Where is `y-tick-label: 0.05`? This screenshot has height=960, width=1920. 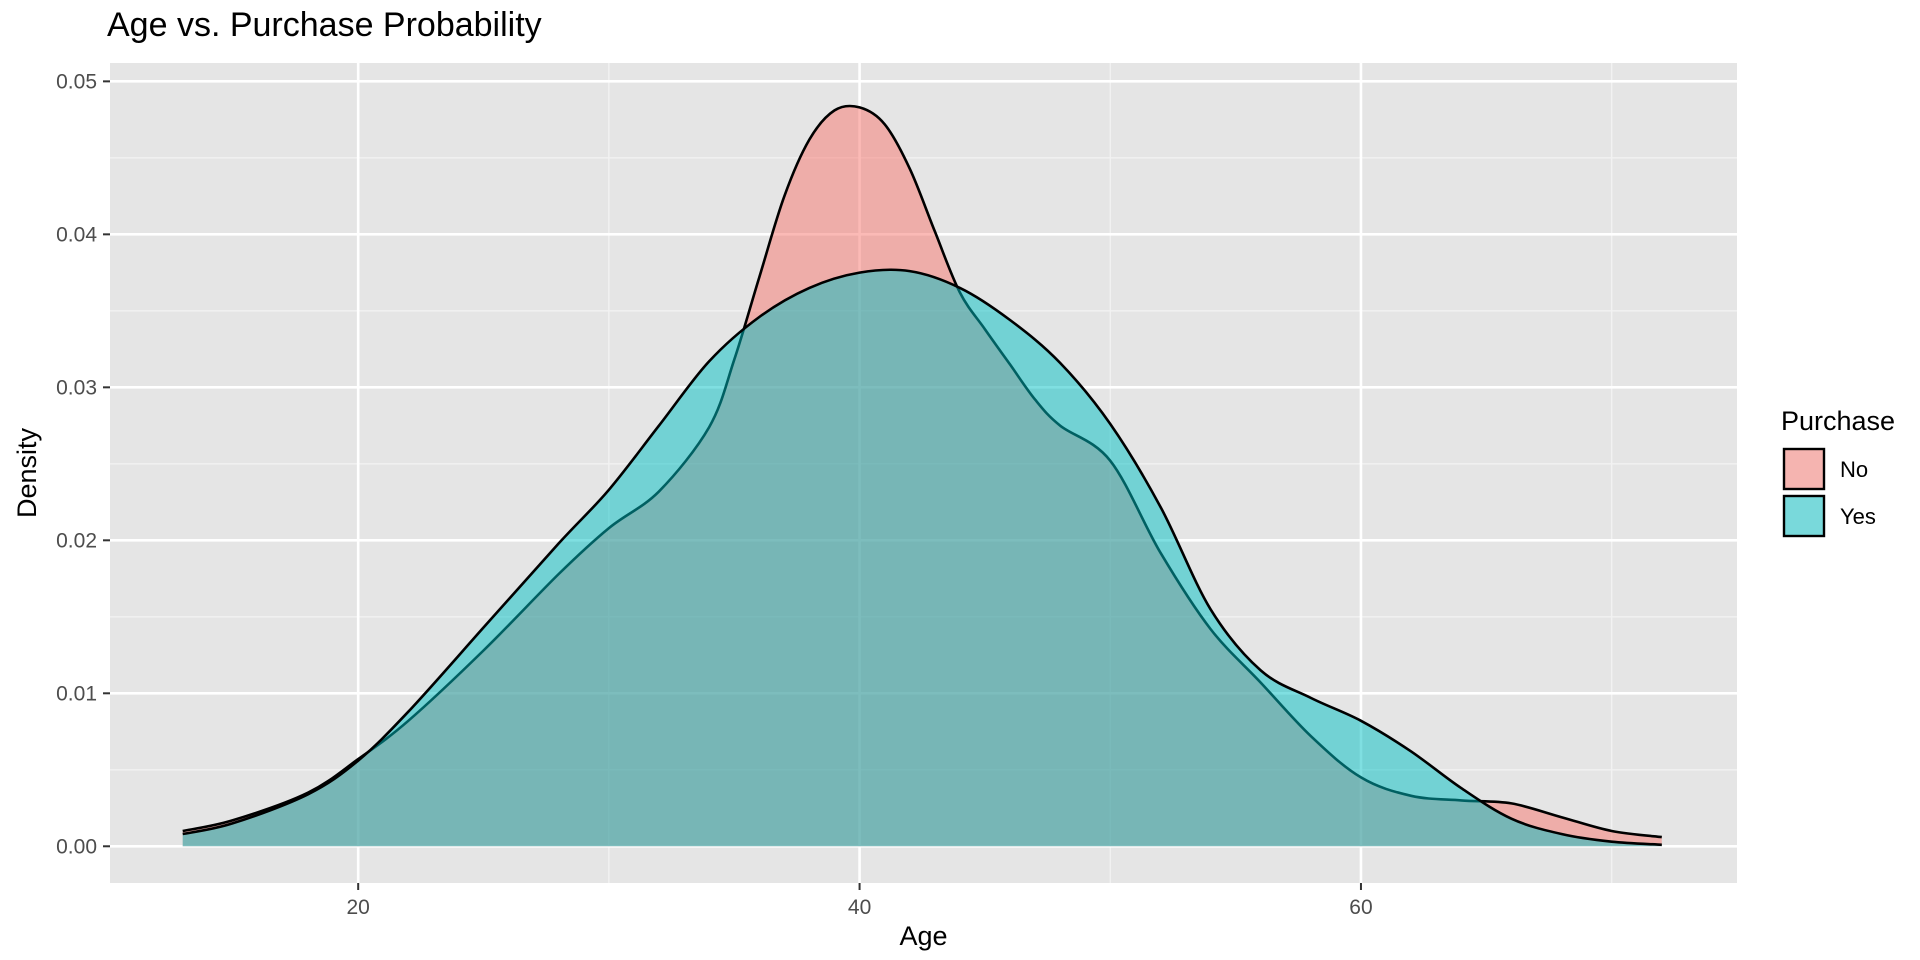
y-tick-label: 0.05 is located at coordinates (76, 81).